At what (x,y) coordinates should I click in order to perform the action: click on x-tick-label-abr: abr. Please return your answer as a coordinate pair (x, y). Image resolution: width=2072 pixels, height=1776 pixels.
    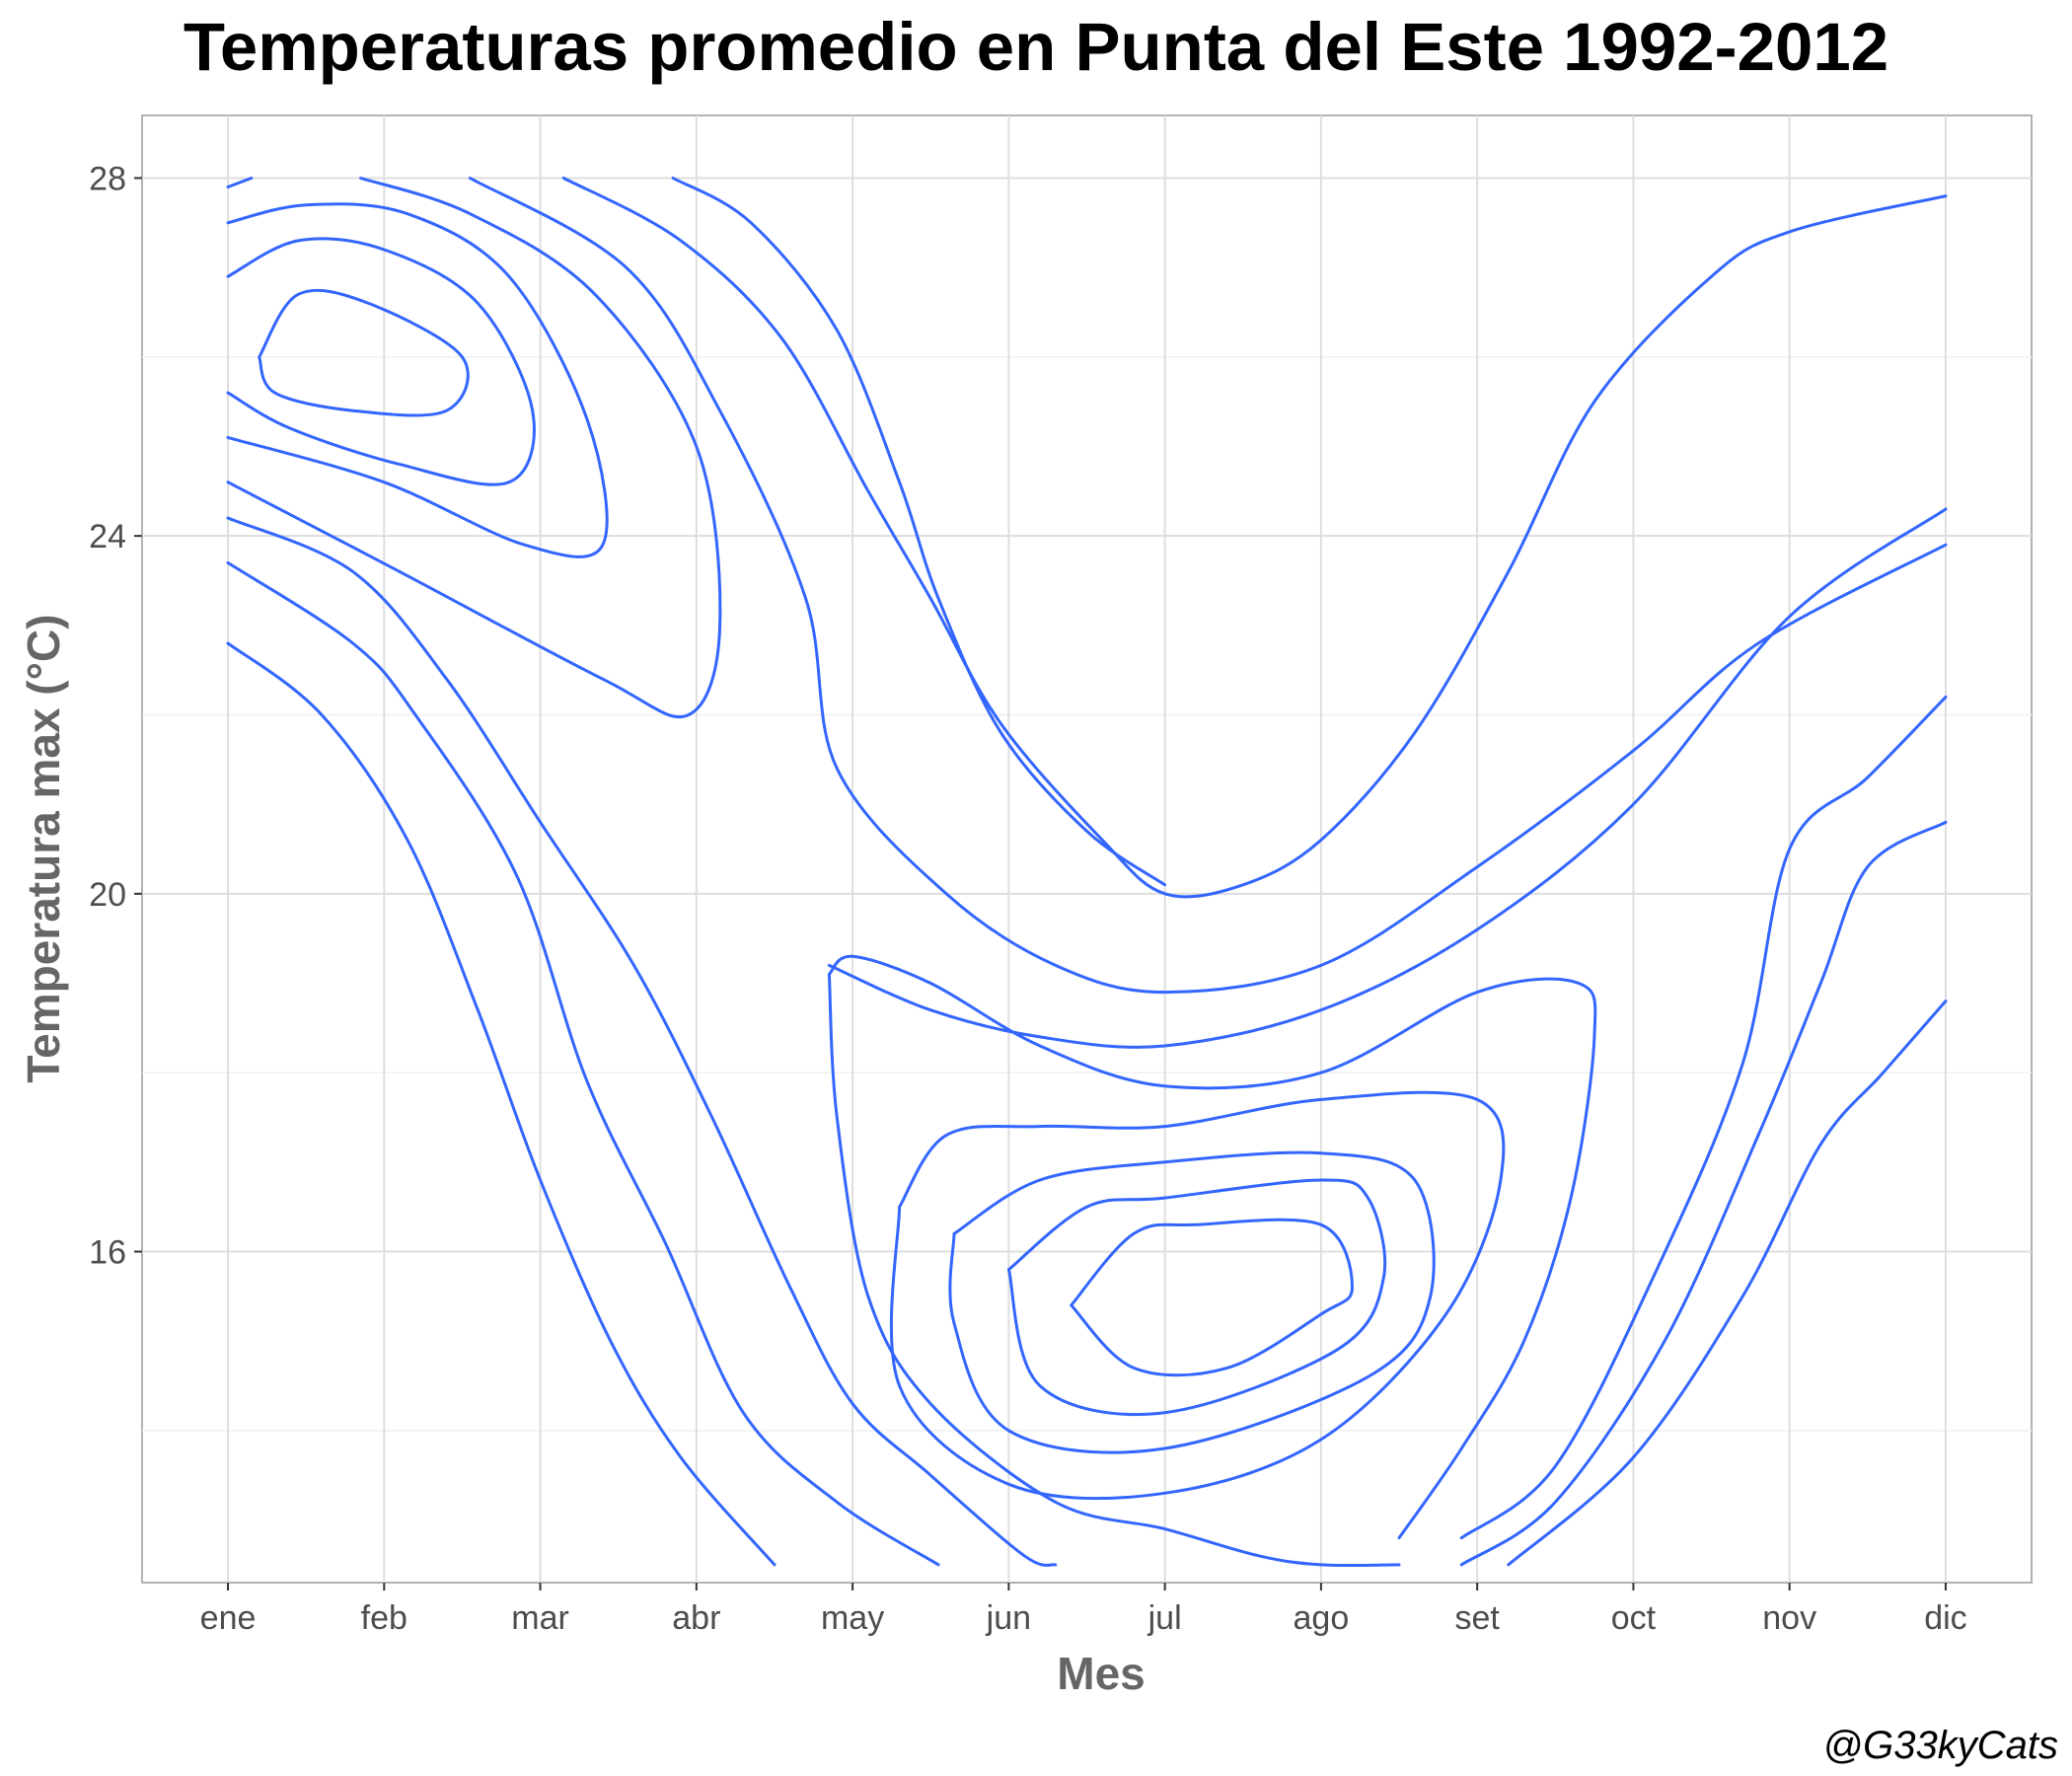
    Looking at the image, I should click on (696, 1618).